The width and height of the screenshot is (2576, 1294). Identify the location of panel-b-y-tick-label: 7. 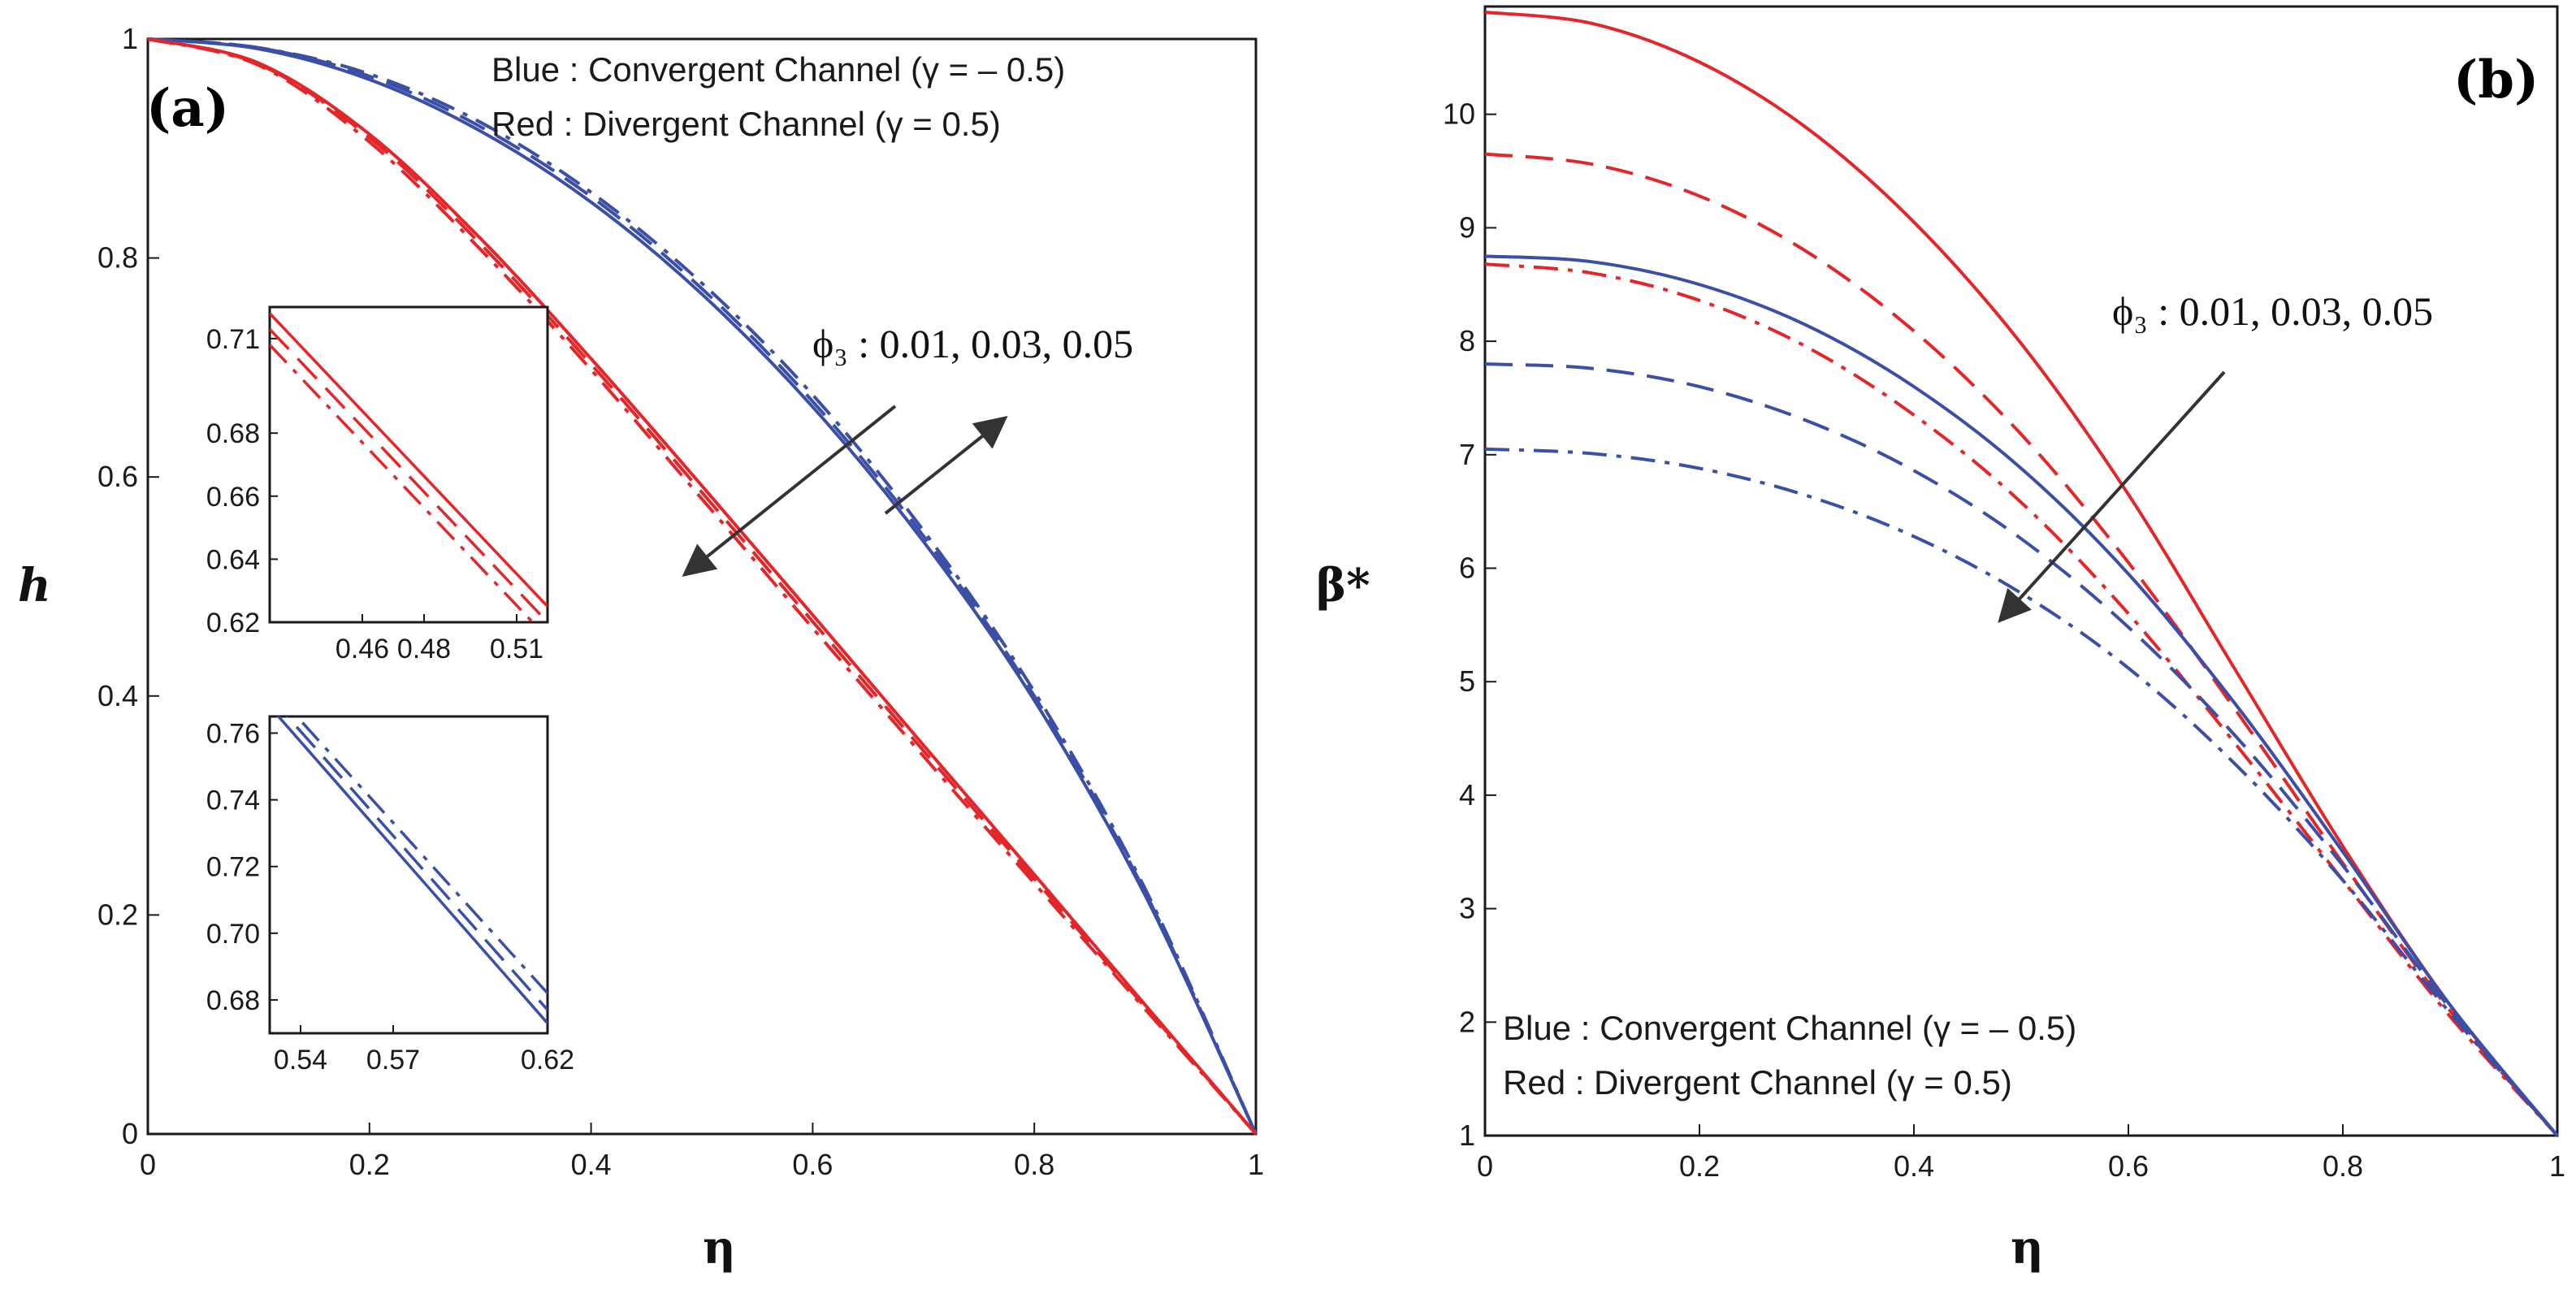
(1467, 454).